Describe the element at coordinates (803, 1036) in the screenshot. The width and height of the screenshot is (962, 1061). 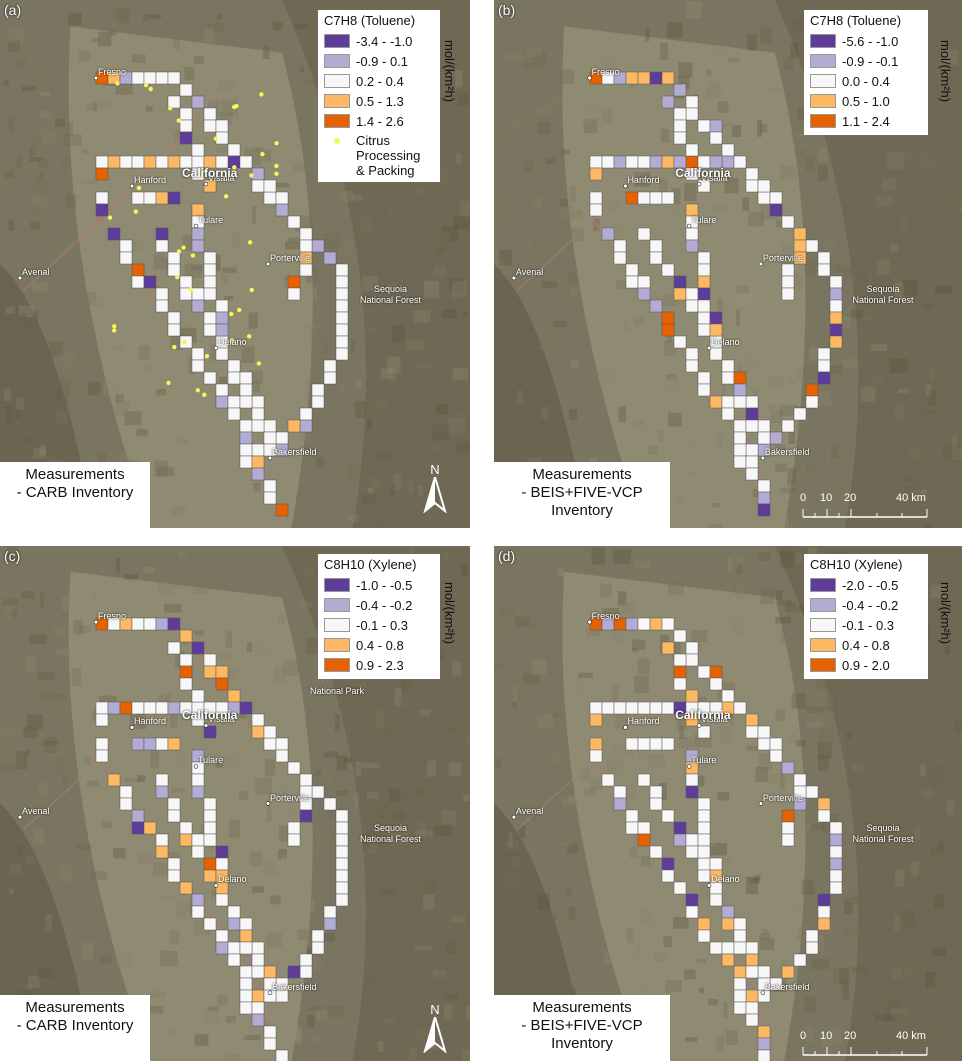
I see `scale-label: 0` at that location.